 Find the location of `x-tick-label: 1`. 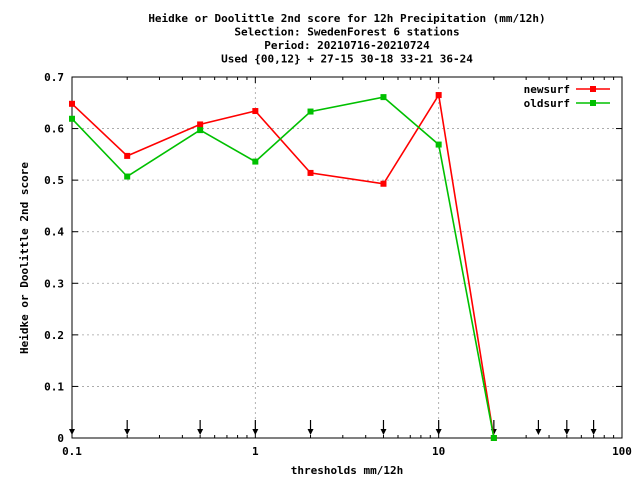

x-tick-label: 1 is located at coordinates (255, 451).